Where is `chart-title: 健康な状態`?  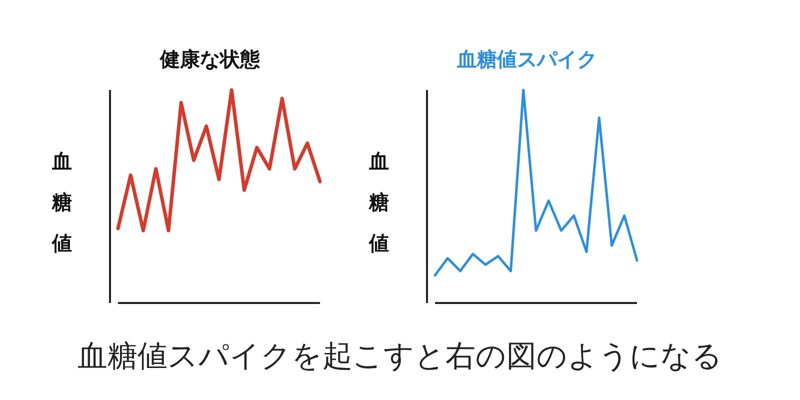 chart-title: 健康な状態 is located at coordinates (210, 59).